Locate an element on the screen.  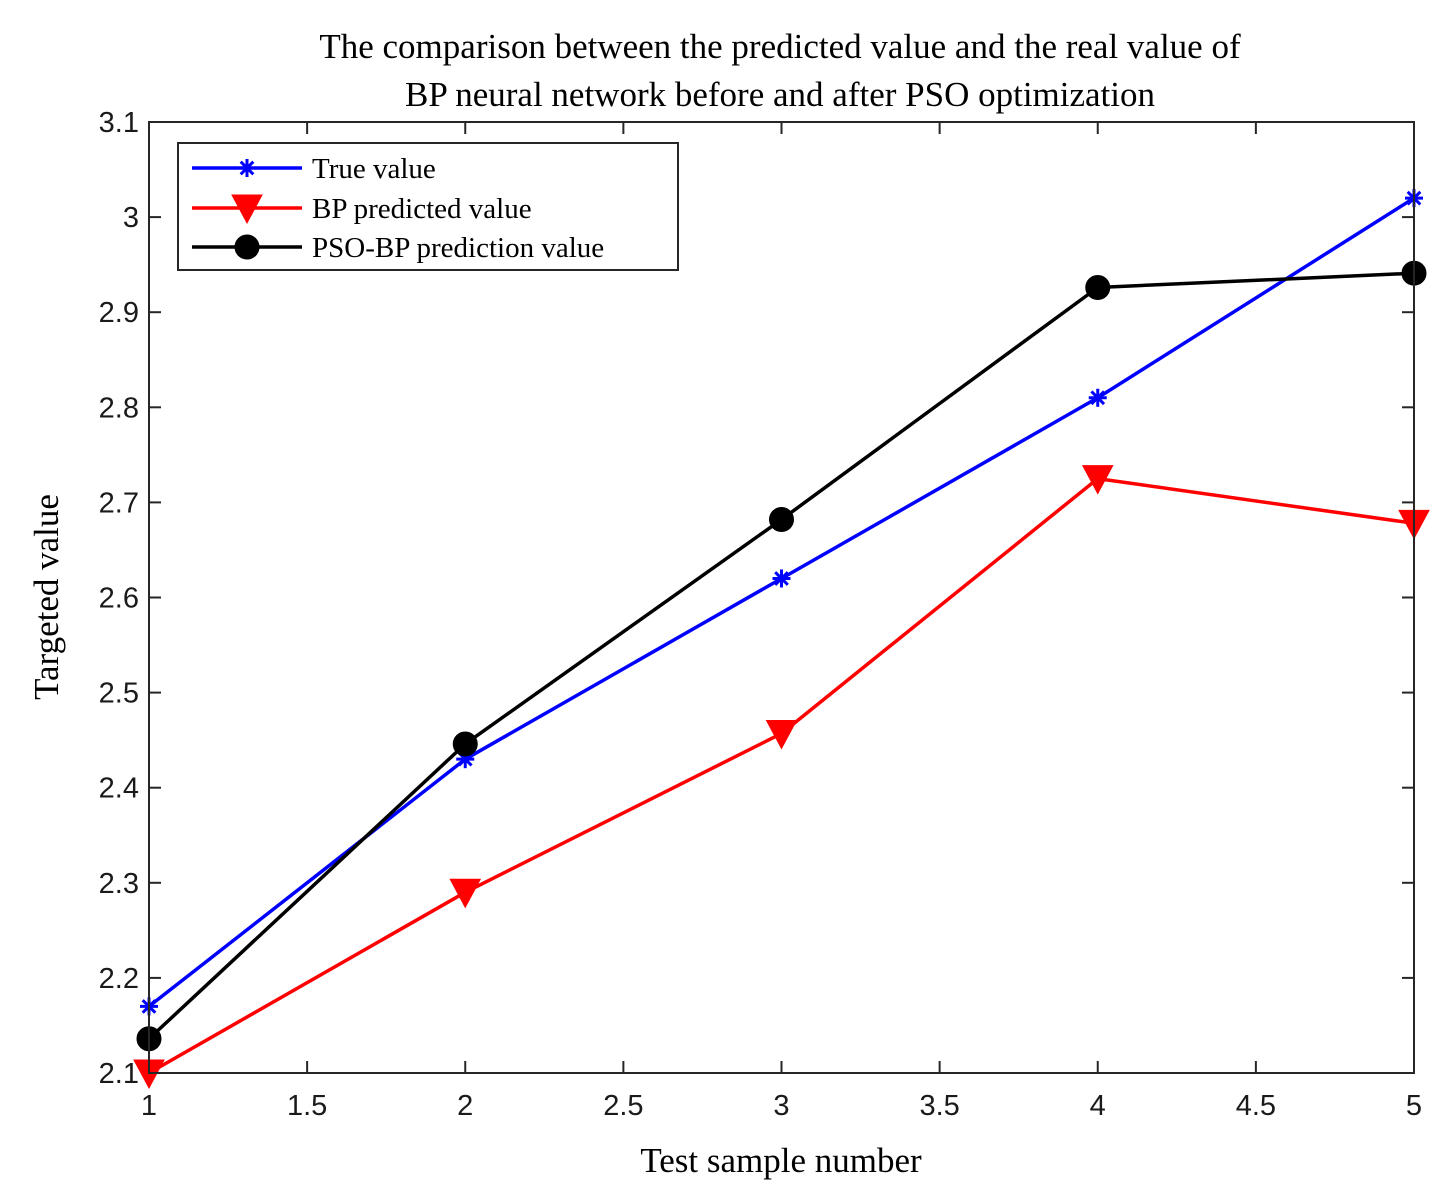
x-tick-label: 2.5 is located at coordinates (623, 1106).